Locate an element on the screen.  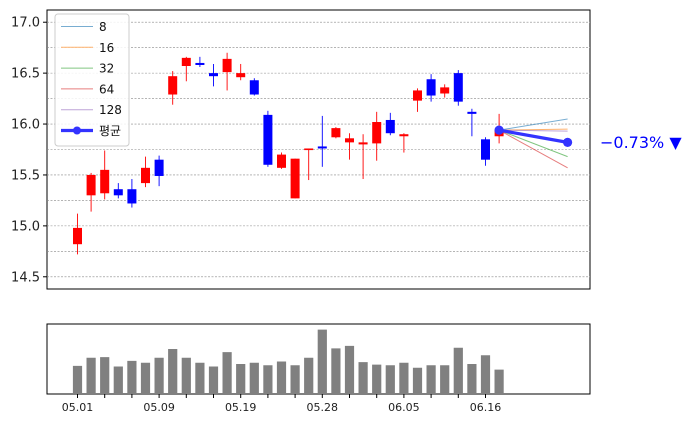
date-tick-label: 05.19 is located at coordinates (241, 407).